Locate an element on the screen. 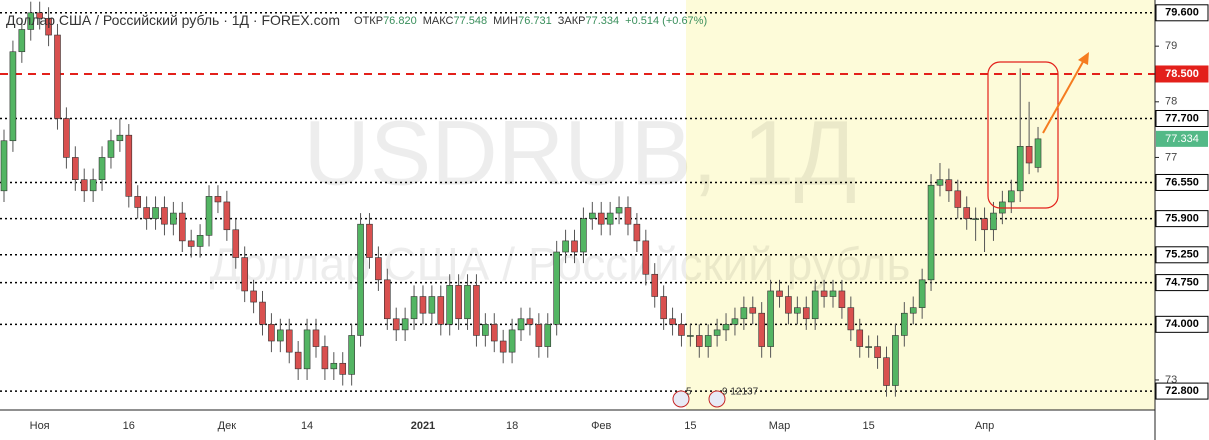 Image resolution: width=1209 pixels, height=440 pixels. level-label: 77.700 is located at coordinates (1182, 118).